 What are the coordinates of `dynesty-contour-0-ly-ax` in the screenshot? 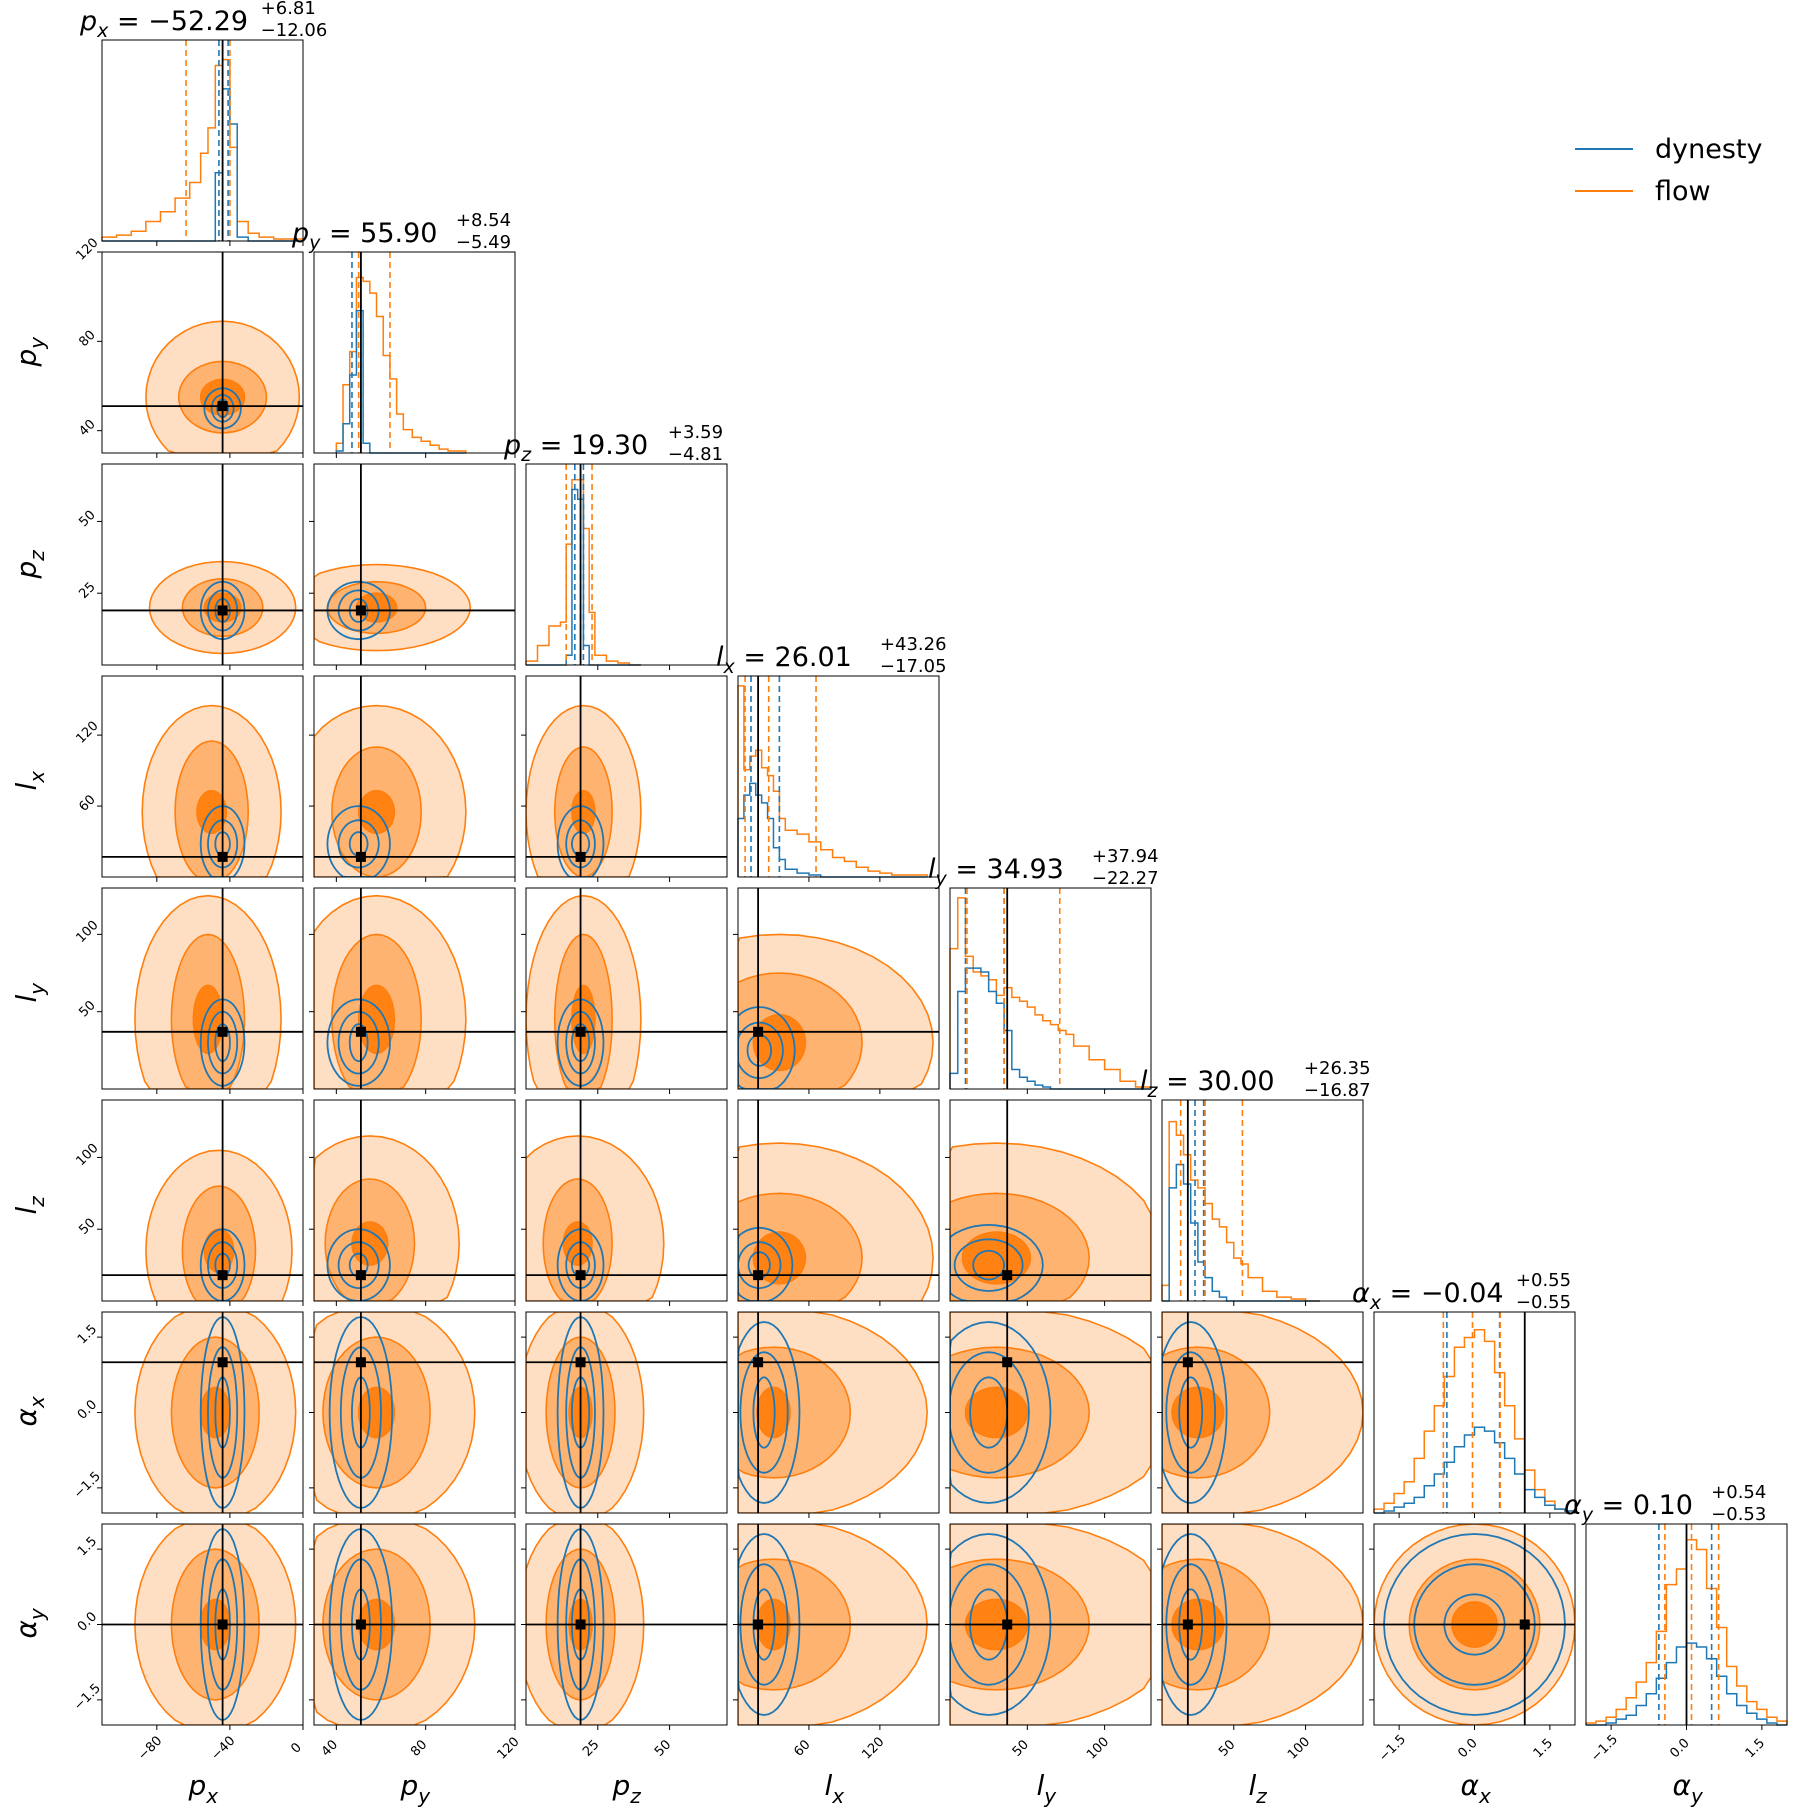 It's located at (1001, 1412).